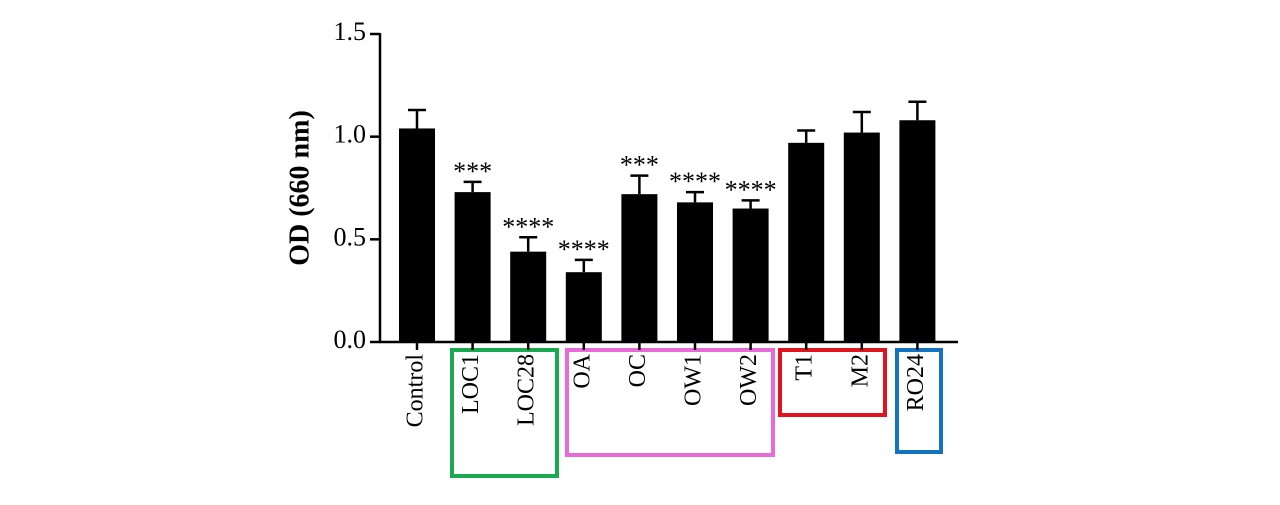  What do you see at coordinates (416, 391) in the screenshot?
I see `x-tick-label: Control` at bounding box center [416, 391].